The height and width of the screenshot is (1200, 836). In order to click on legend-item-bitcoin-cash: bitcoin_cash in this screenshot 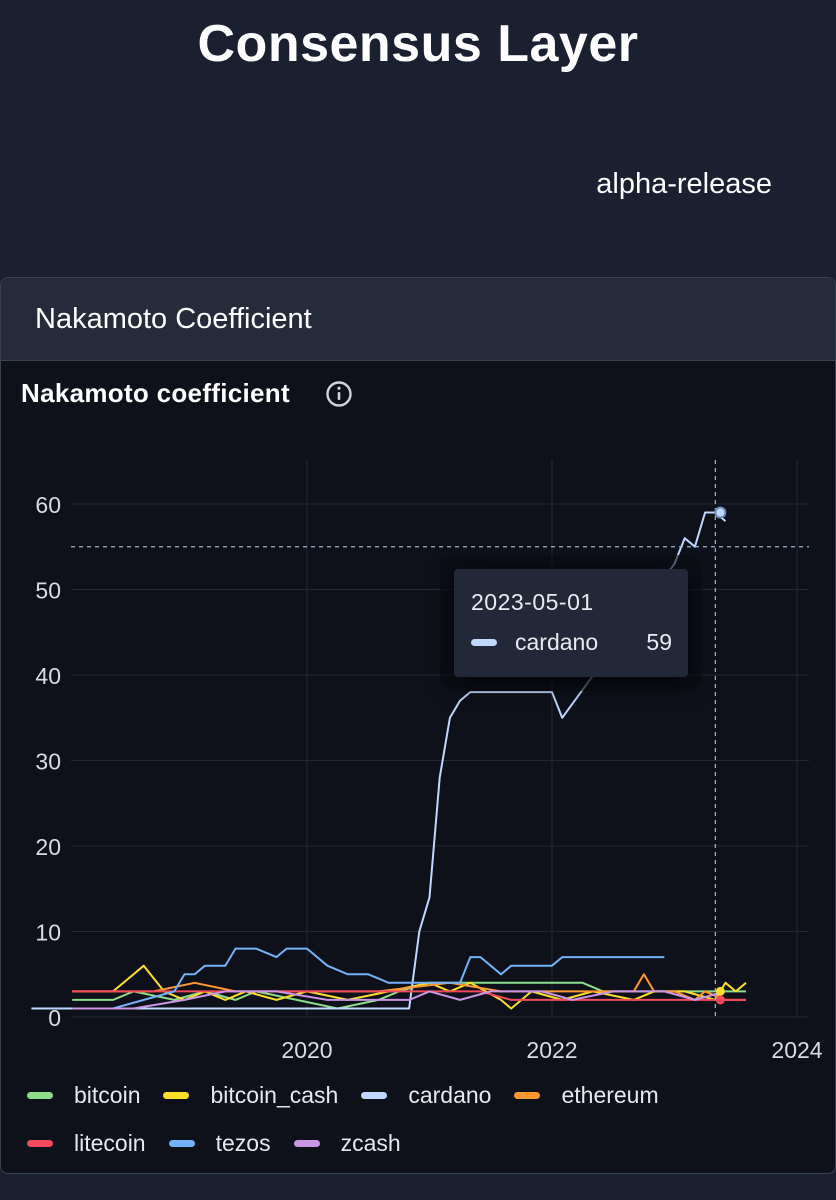, I will do `click(250, 1095)`.